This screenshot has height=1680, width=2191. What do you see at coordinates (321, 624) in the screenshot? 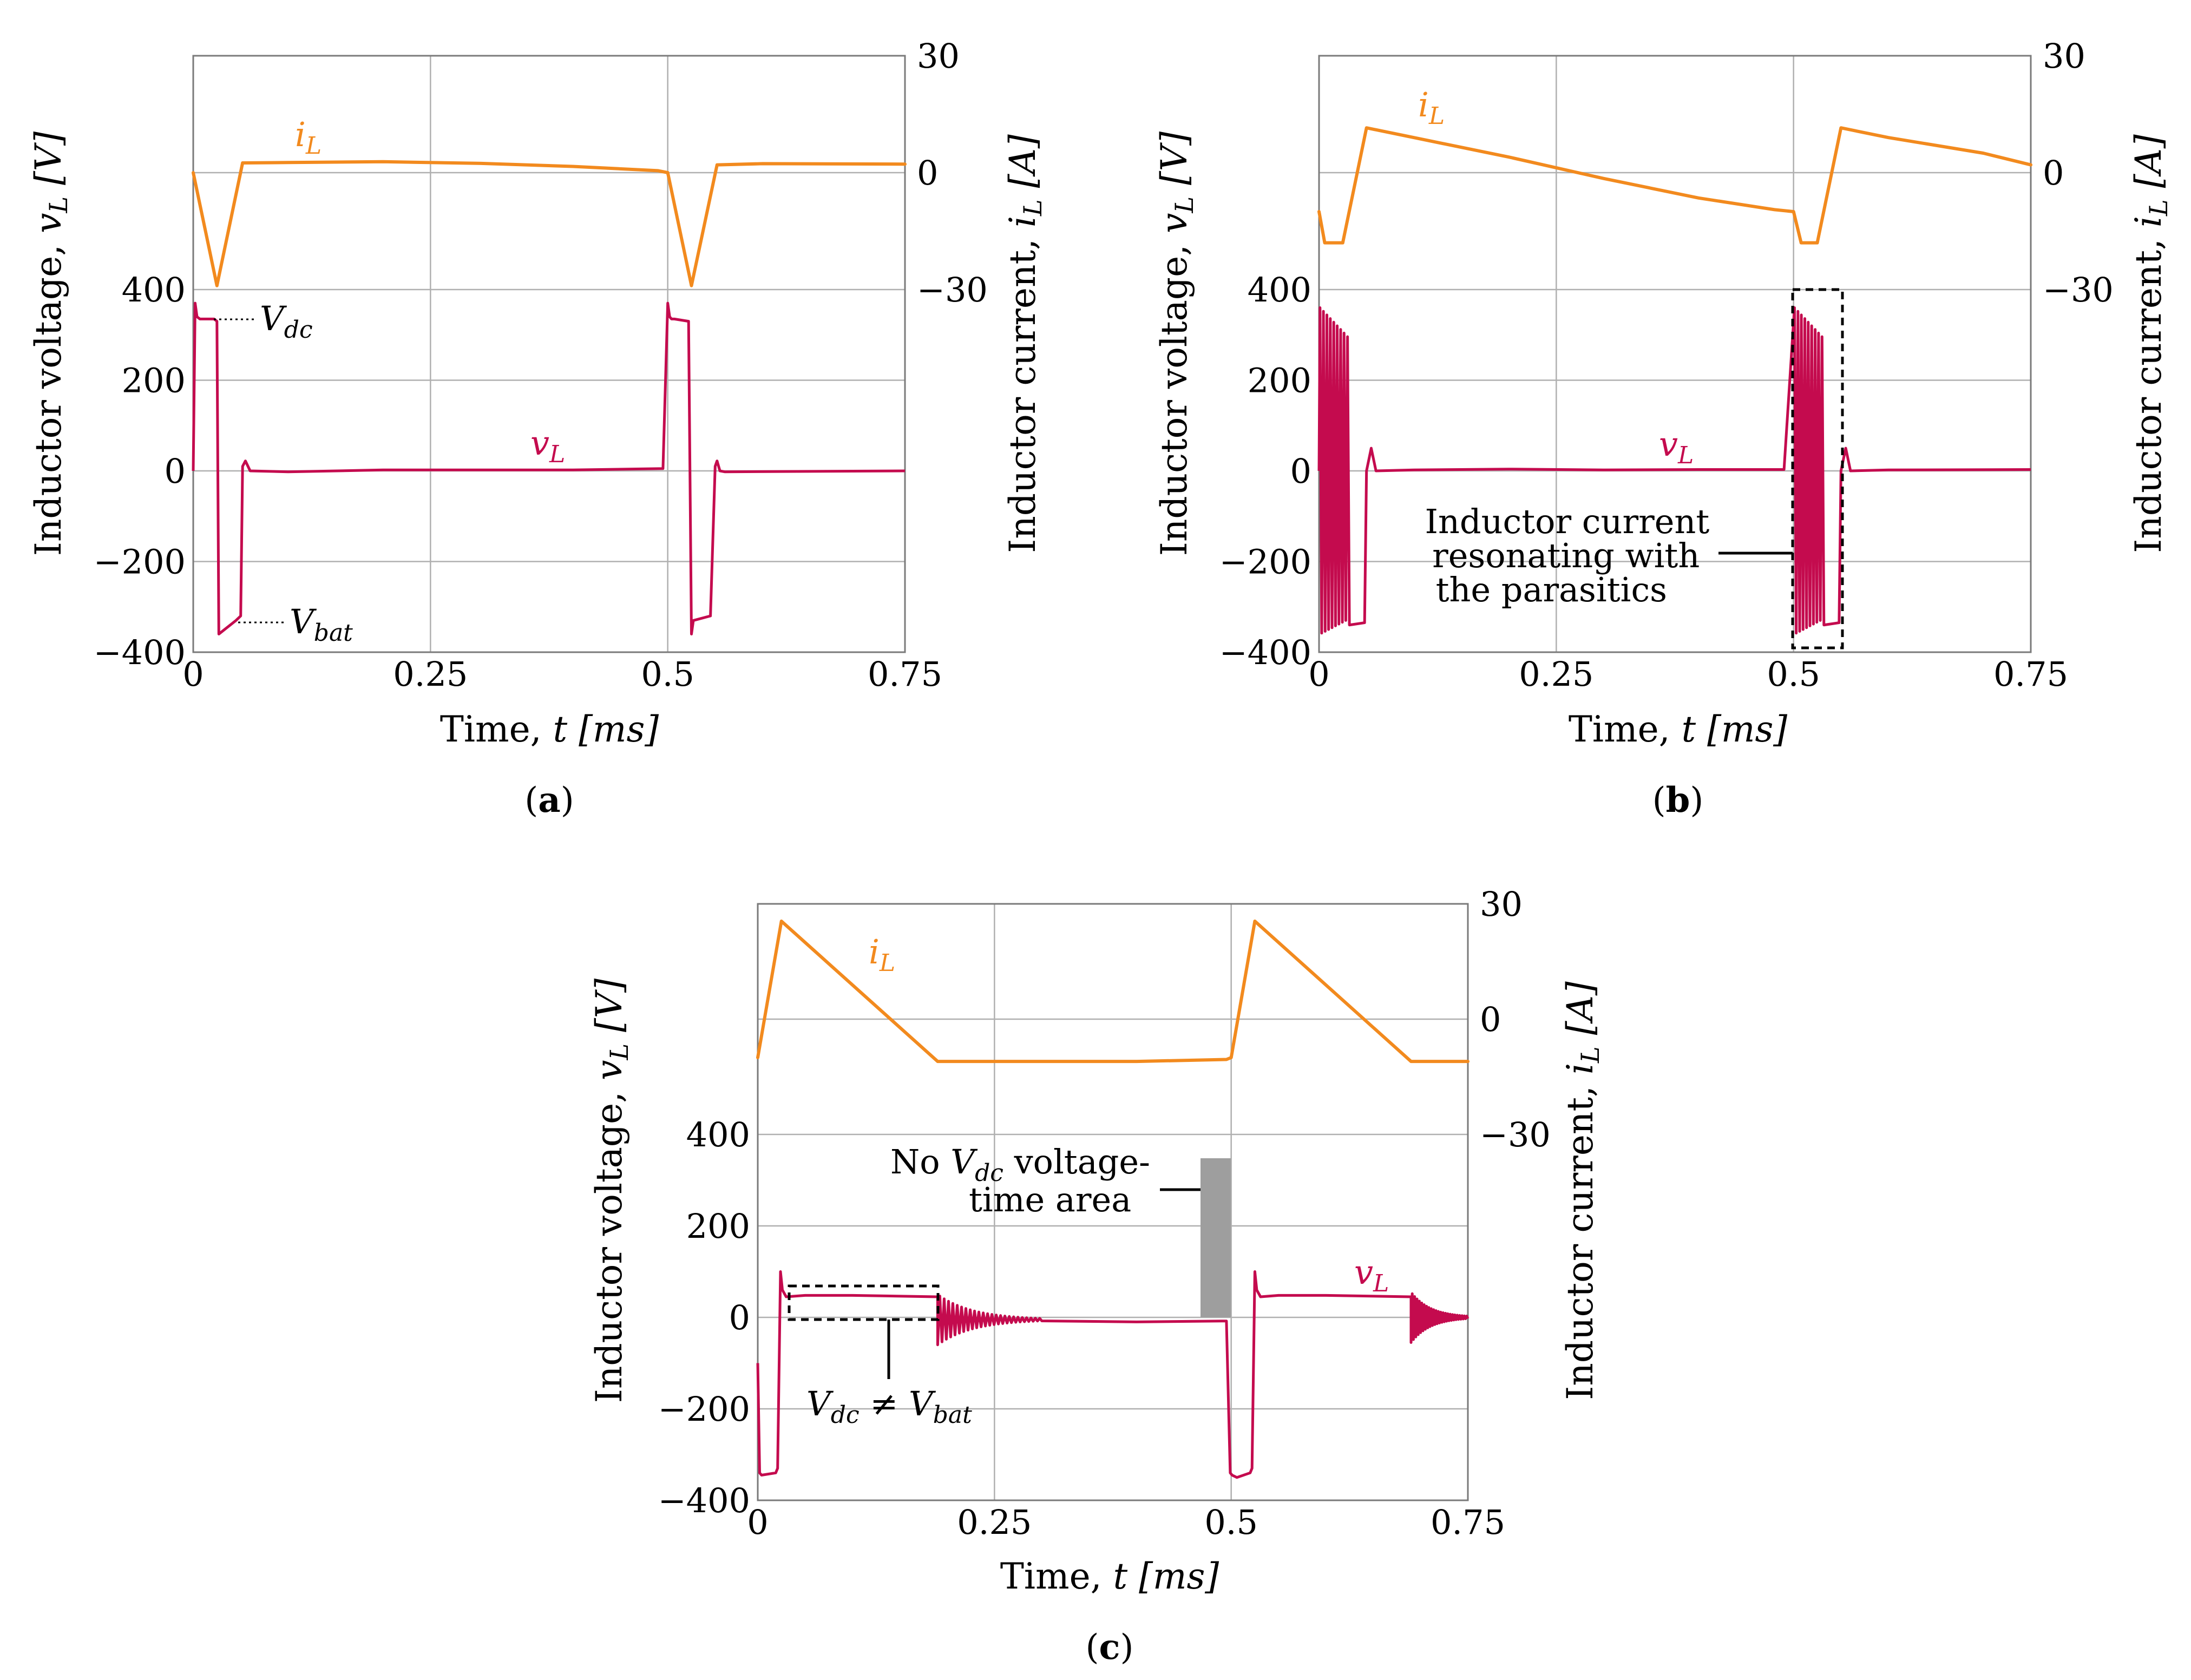
I see `vbat-label: Vbat` at bounding box center [321, 624].